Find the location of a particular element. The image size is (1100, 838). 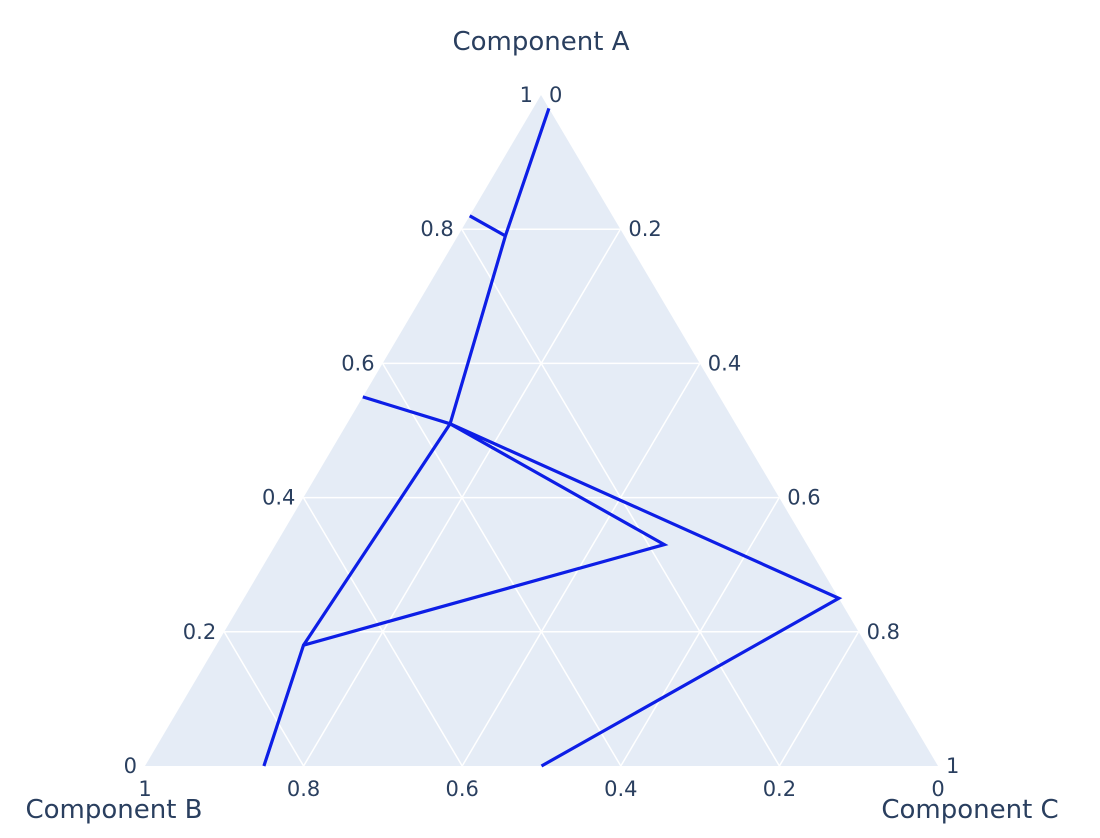

tick-label-c: 0.4 is located at coordinates (724, 363).